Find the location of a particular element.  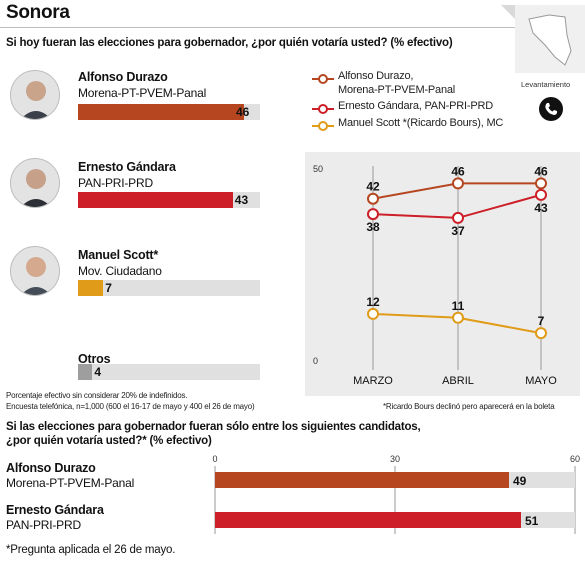

bar-value-label: 7 is located at coordinates (108, 288).